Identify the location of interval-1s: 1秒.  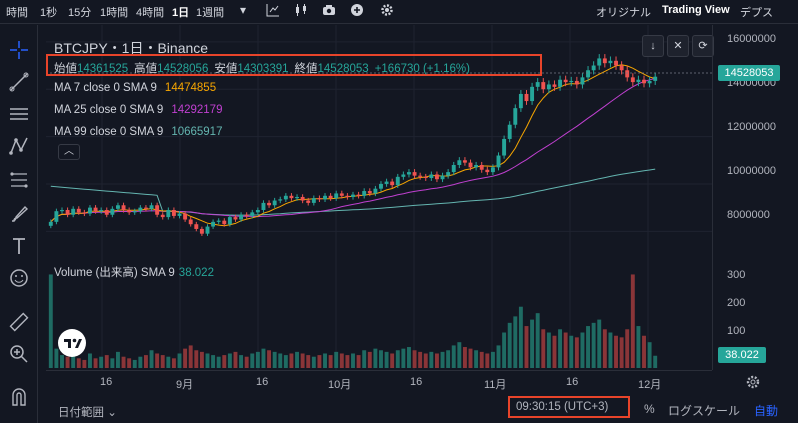
(49, 13).